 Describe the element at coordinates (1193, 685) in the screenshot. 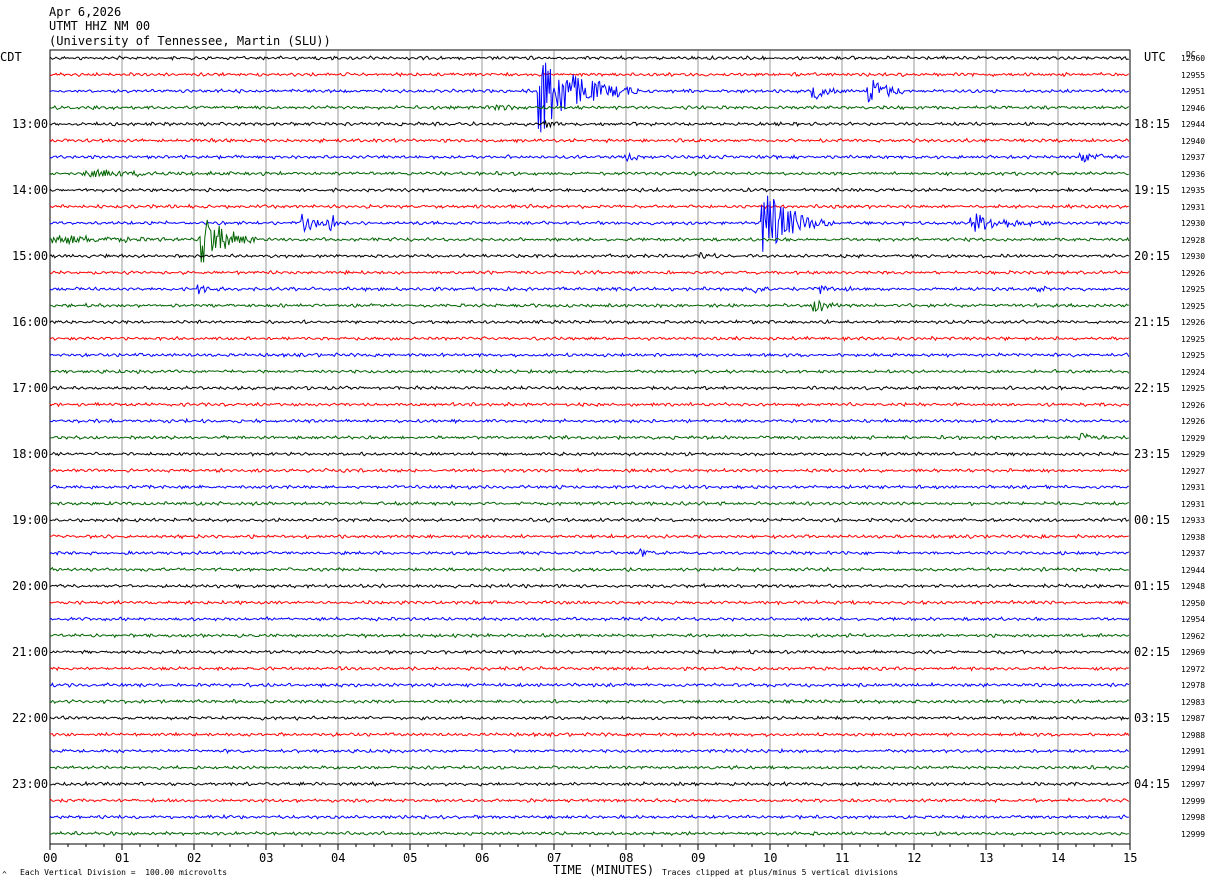

I see `dc-offset-label: 12978` at that location.